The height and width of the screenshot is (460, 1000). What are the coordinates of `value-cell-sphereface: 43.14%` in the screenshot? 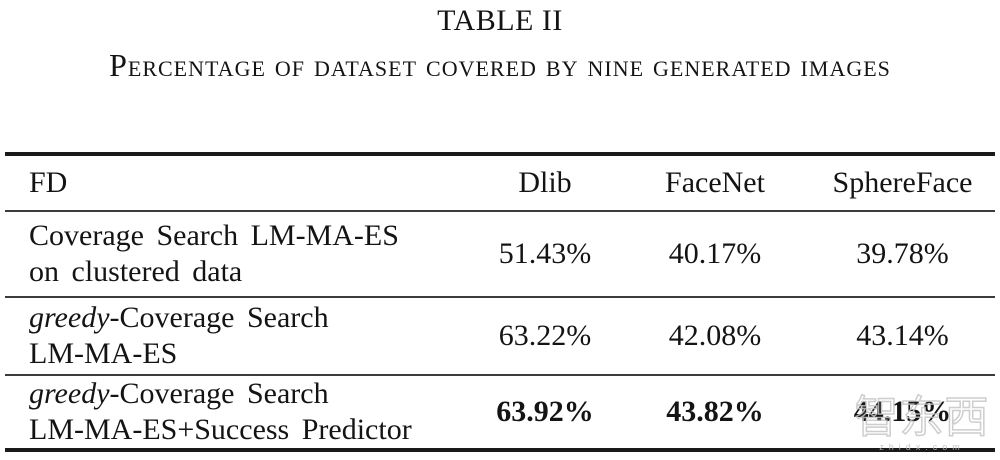 It's located at (902, 335).